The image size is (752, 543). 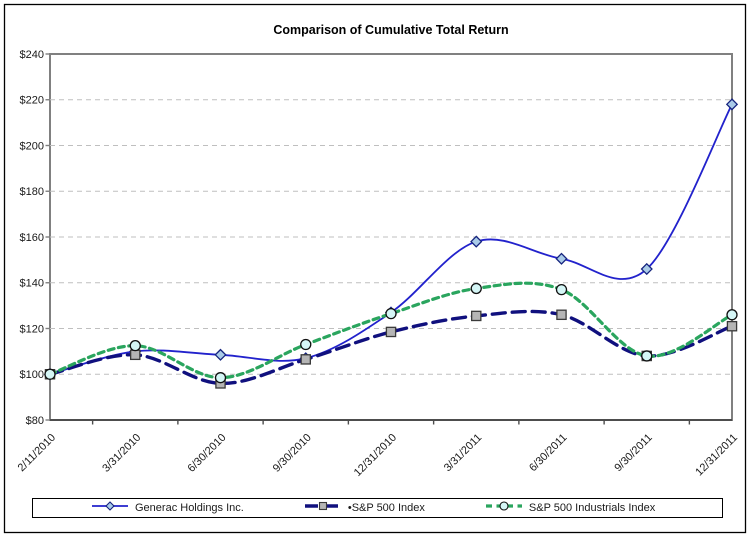 I want to click on x-tick-label: 12/31/2010, so click(x=375, y=455).